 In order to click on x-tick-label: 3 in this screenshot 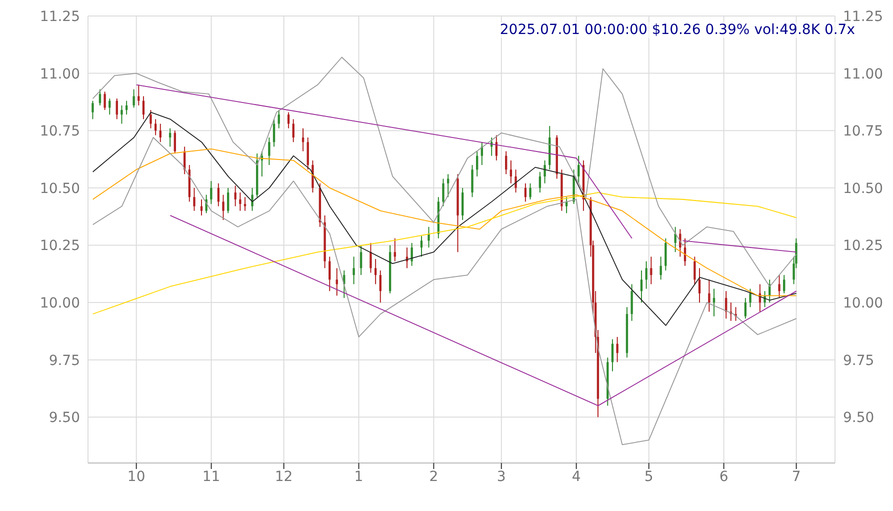, I will do `click(501, 476)`.